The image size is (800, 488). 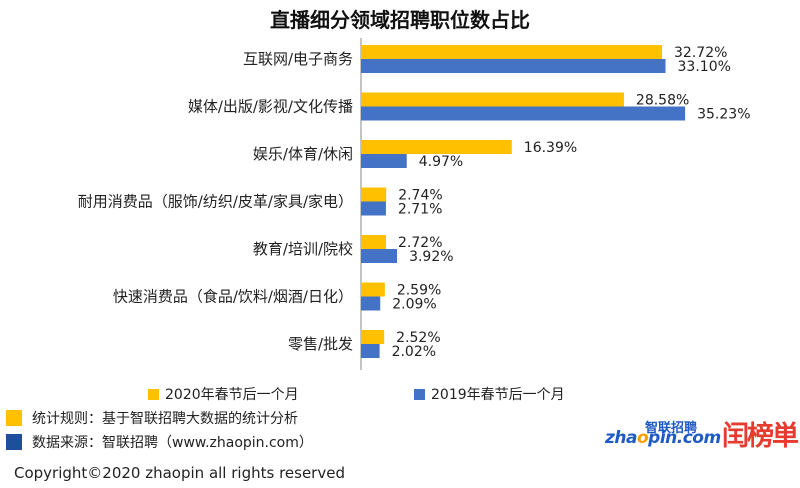 I want to click on chart-title: 直播细分领域招聘职位数占比, so click(x=400, y=20).